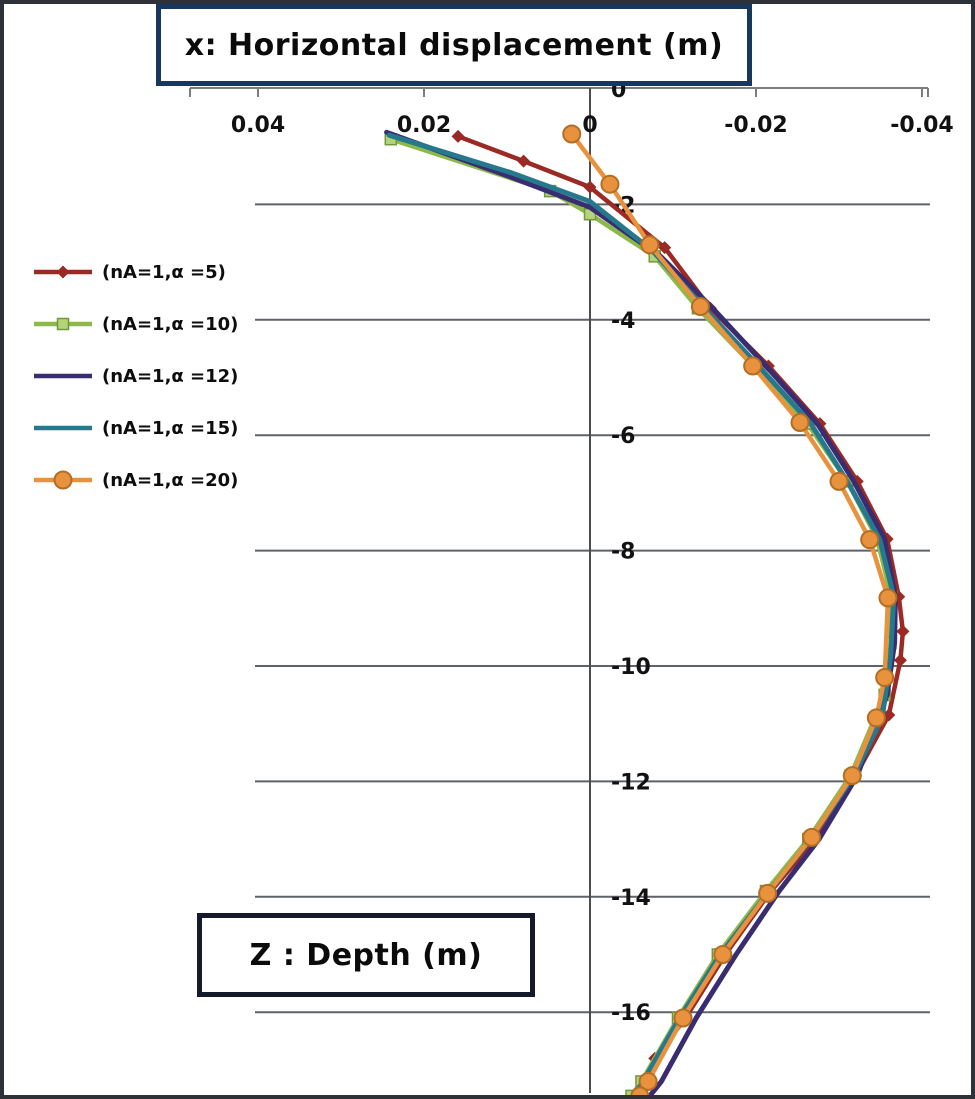 The width and height of the screenshot is (975, 1099). Describe the element at coordinates (623, 552) in the screenshot. I see `y-tick-label: -8` at that location.